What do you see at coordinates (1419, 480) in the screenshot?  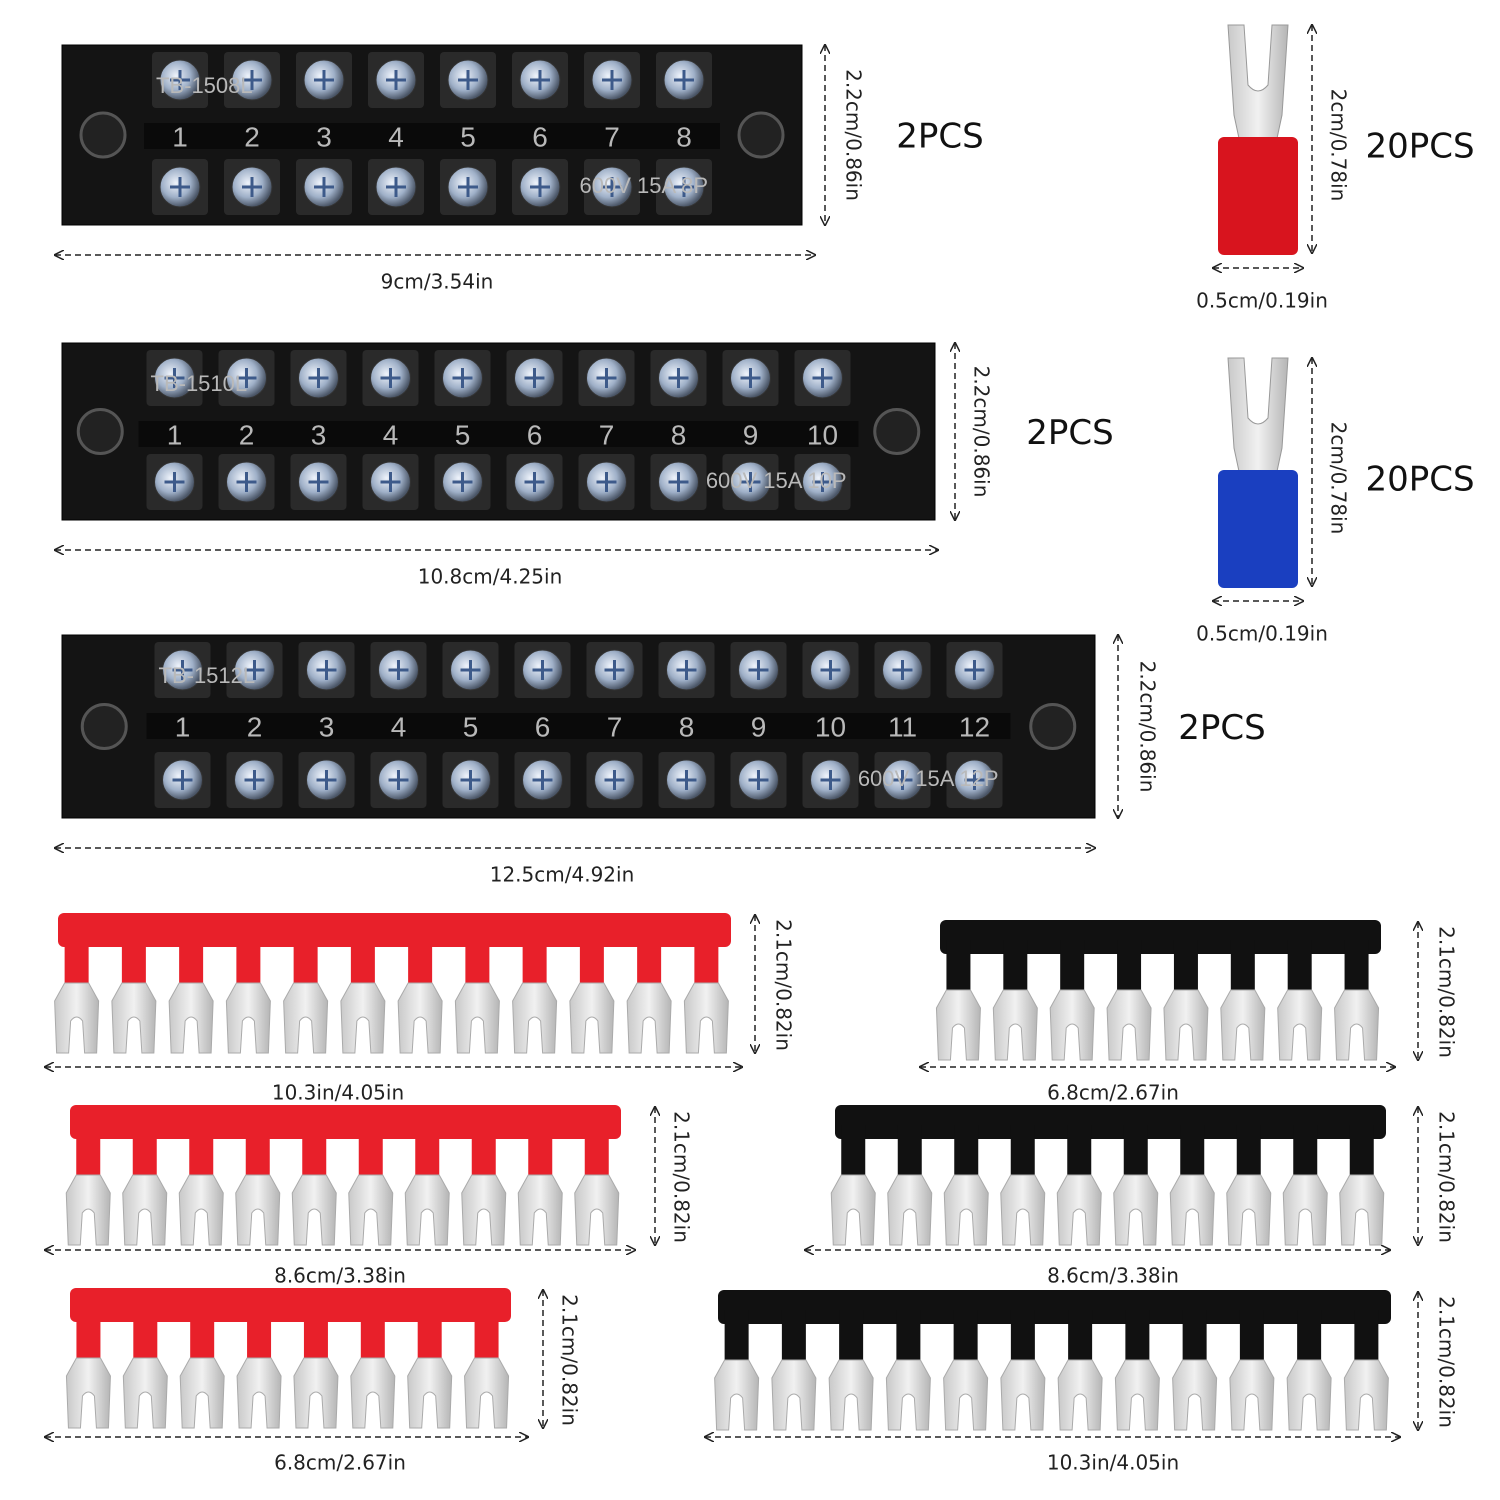 I see `quantity: 20PCS` at bounding box center [1419, 480].